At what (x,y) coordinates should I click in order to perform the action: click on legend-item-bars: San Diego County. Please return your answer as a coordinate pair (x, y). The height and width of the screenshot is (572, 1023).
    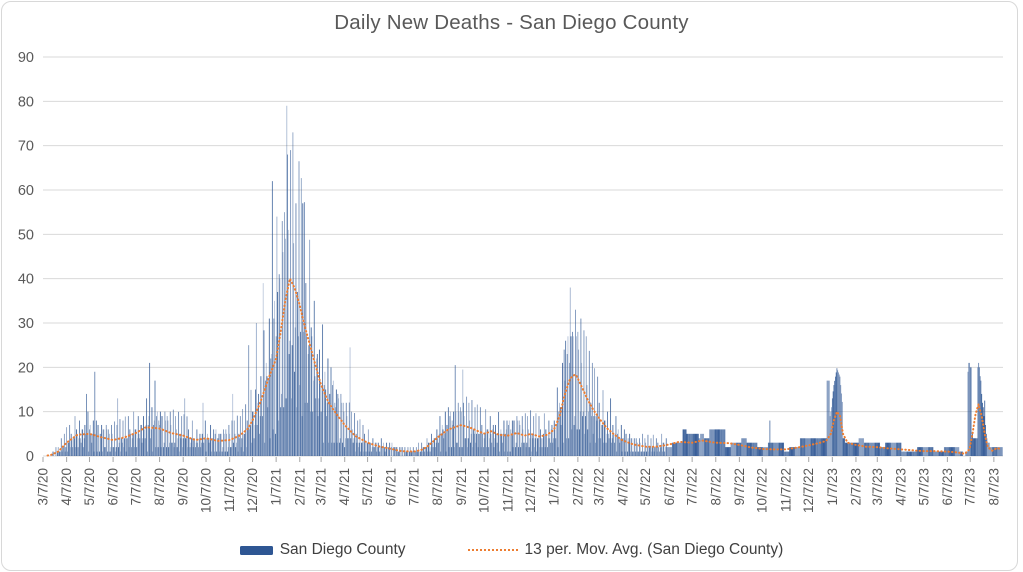
    Looking at the image, I should click on (322, 550).